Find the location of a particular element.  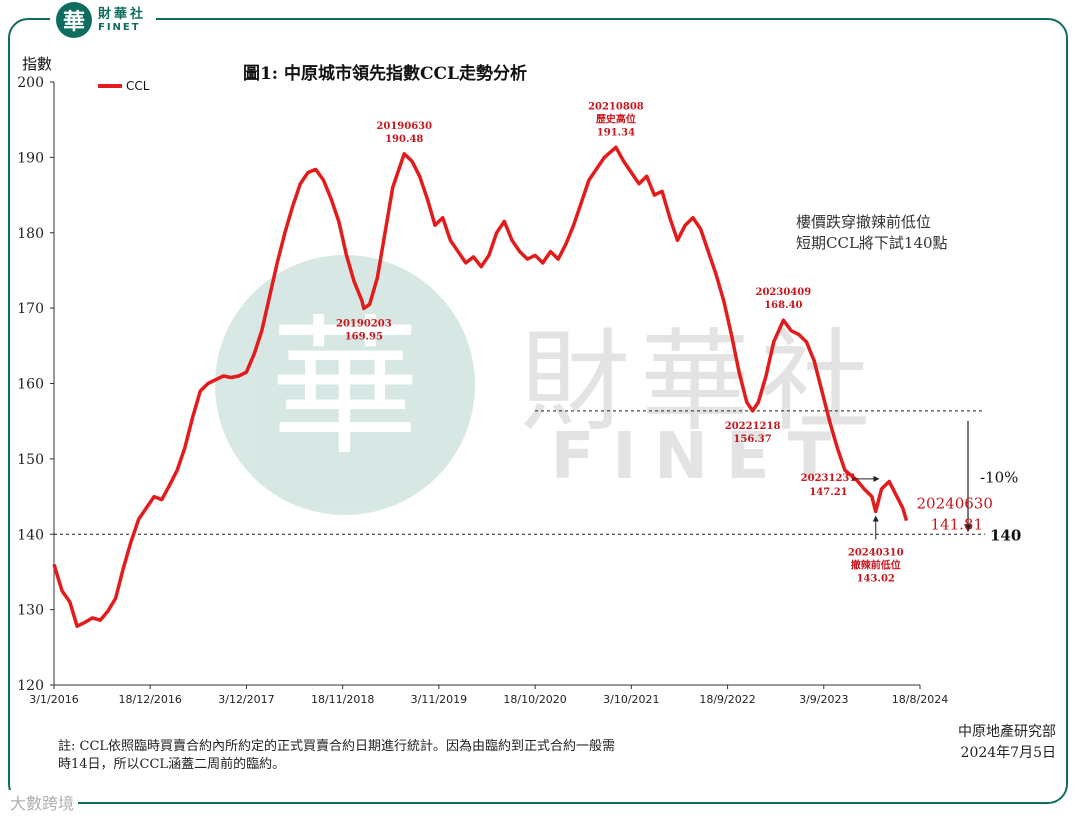

annotation-value: 143.02 is located at coordinates (876, 578).